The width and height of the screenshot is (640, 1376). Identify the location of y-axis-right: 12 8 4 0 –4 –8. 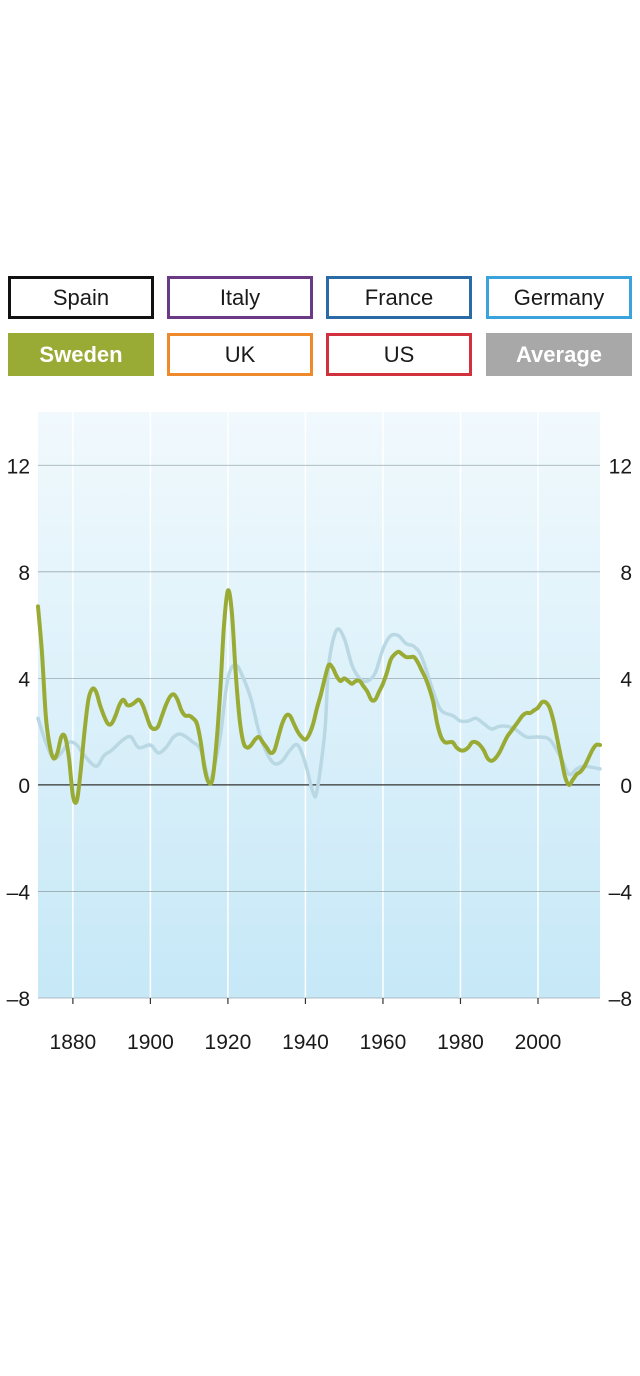
(621, 733).